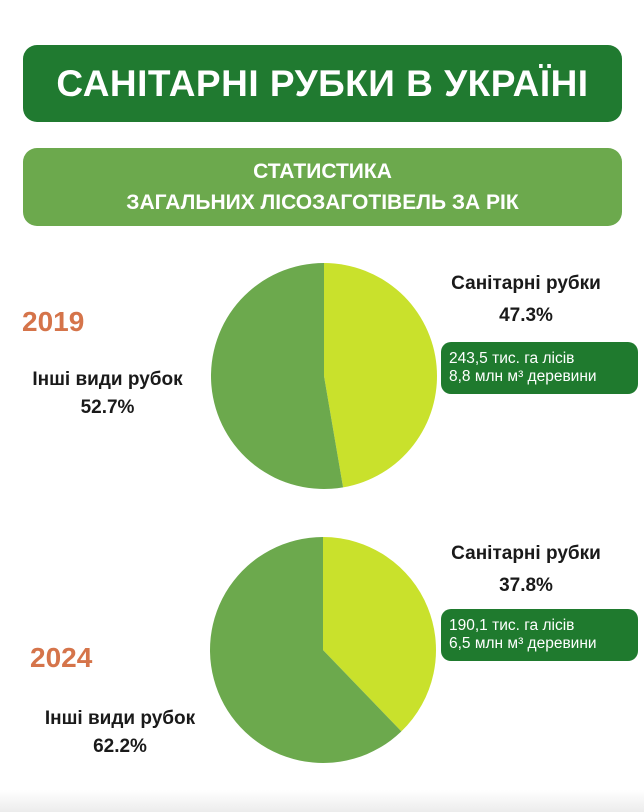  I want to click on other-percent-2019: 52.7%, so click(107, 407).